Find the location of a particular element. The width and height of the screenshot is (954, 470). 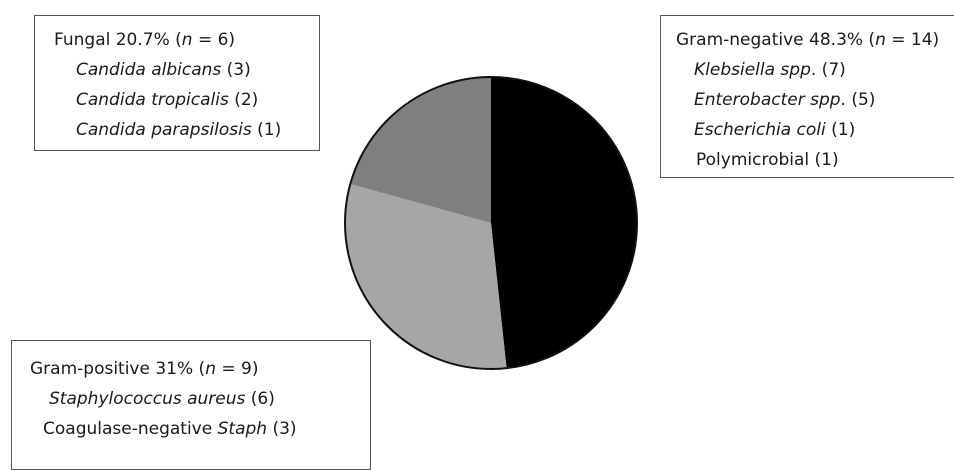

n-value: = 9) is located at coordinates (237, 369).